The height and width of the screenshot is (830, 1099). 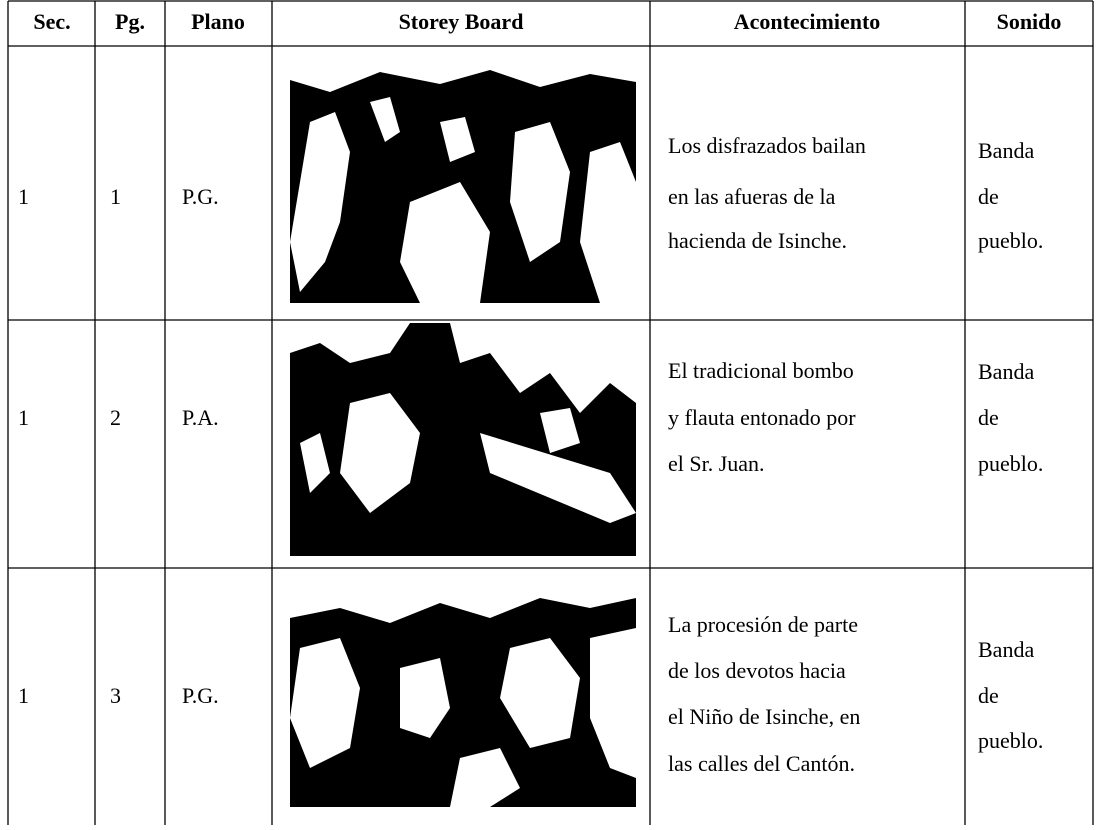 What do you see at coordinates (115, 196) in the screenshot?
I see `pg-cell: 1` at bounding box center [115, 196].